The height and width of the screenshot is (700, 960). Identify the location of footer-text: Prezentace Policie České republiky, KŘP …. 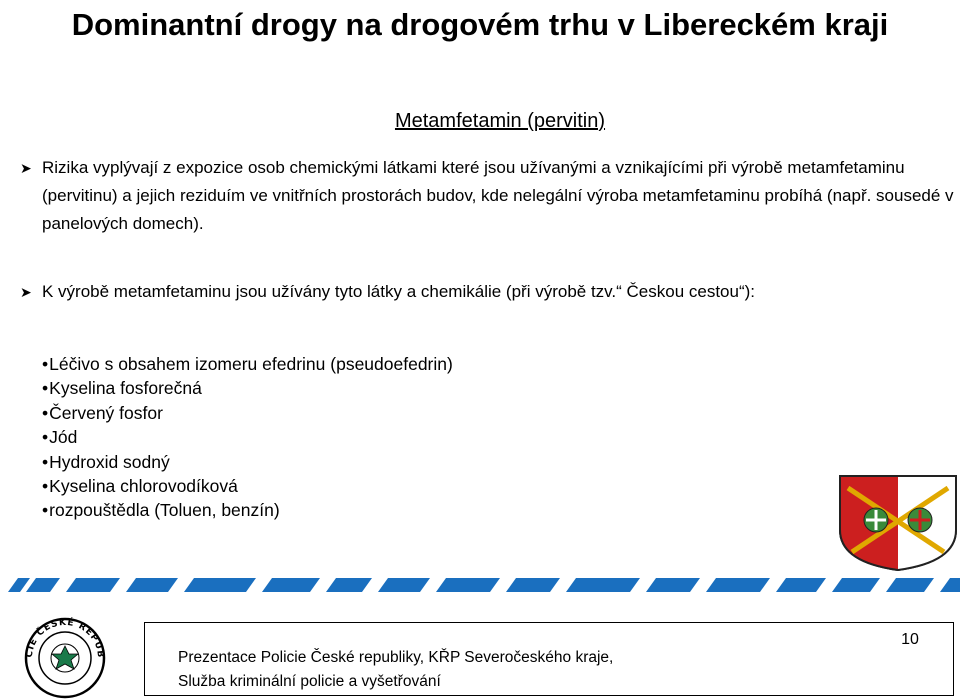
(395, 670).